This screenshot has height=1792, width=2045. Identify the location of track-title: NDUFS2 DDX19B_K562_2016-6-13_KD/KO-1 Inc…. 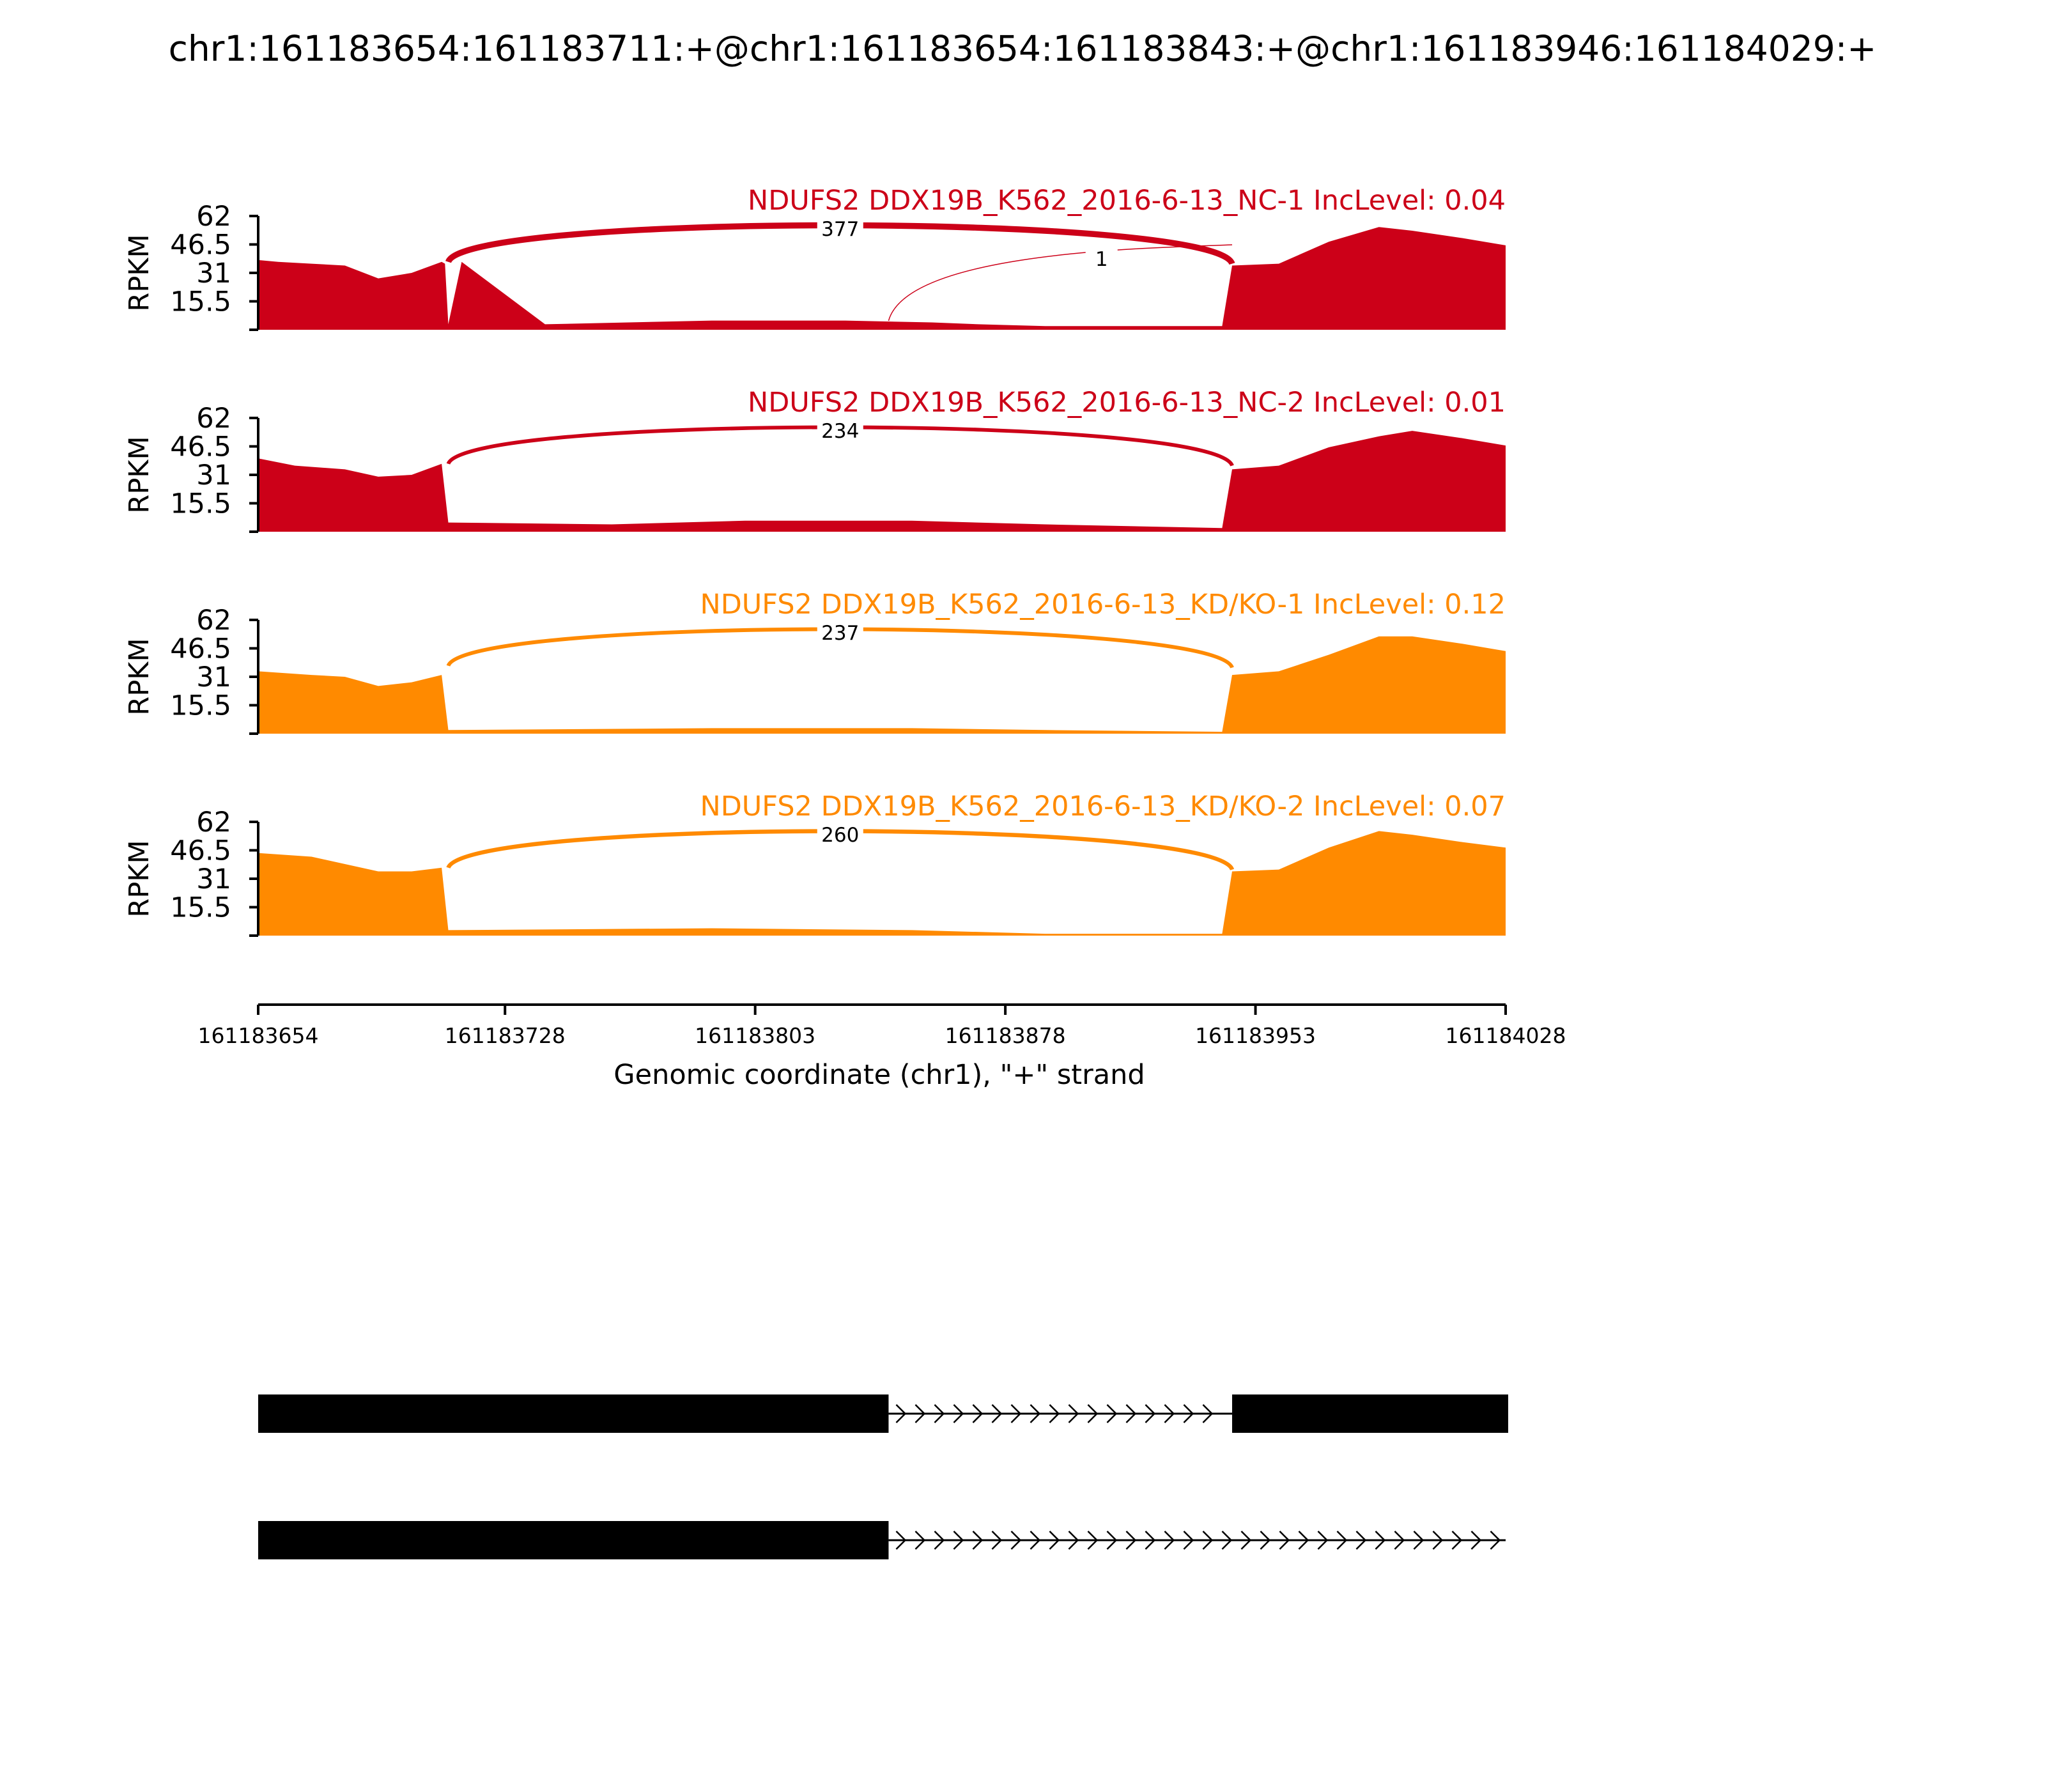
(1103, 605).